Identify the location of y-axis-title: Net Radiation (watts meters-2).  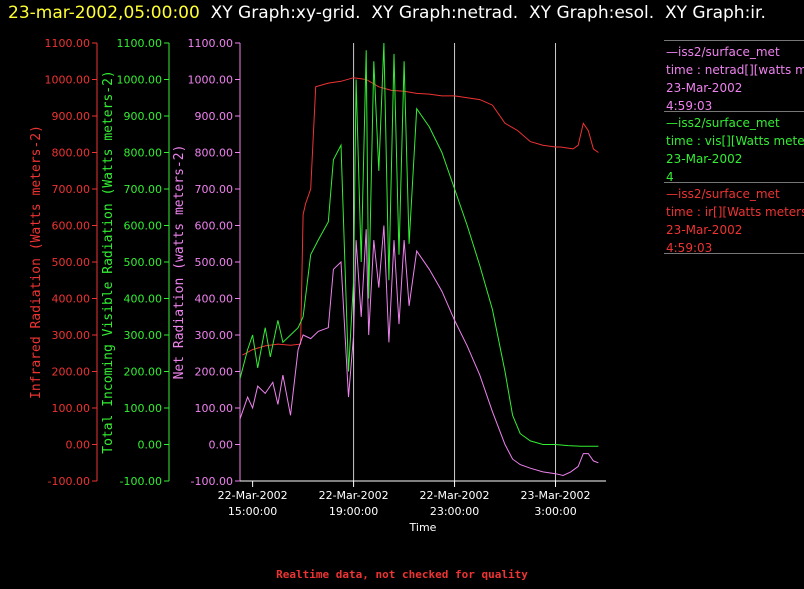
(179, 262).